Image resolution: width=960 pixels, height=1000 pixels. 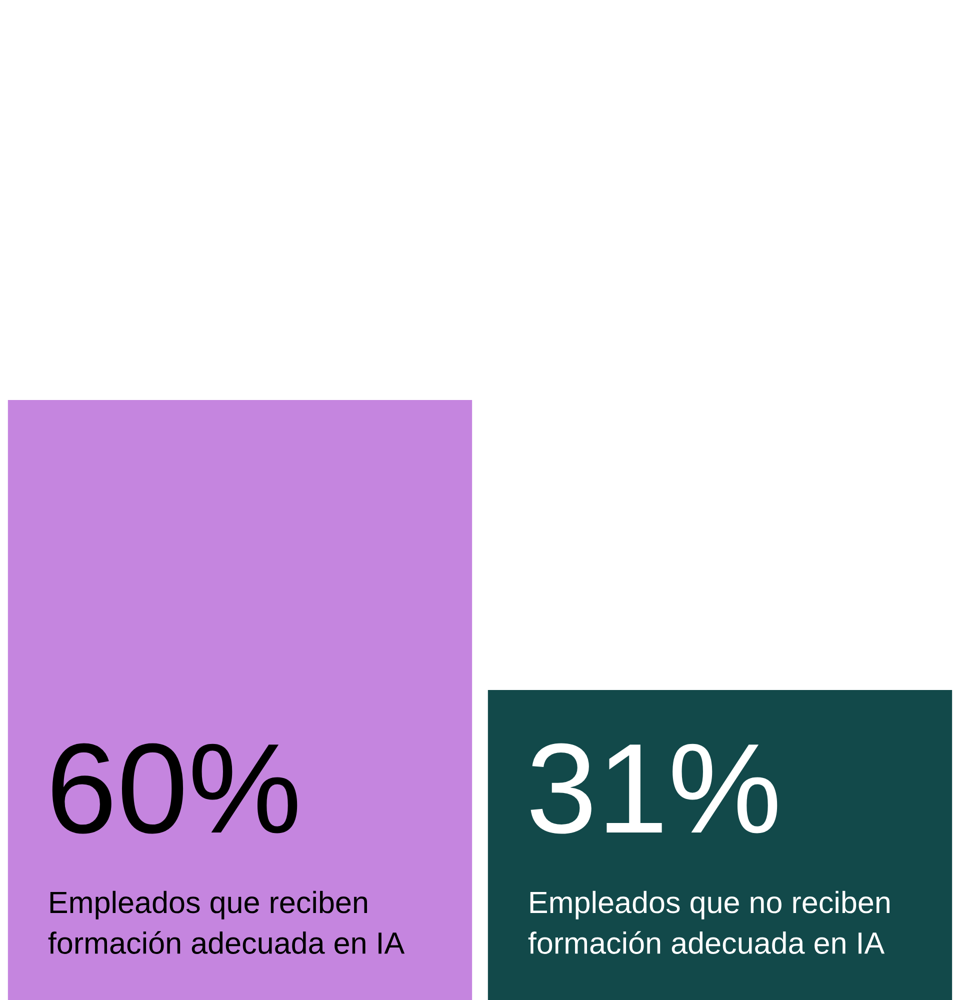 I want to click on data-label: 60%, so click(x=175, y=788).